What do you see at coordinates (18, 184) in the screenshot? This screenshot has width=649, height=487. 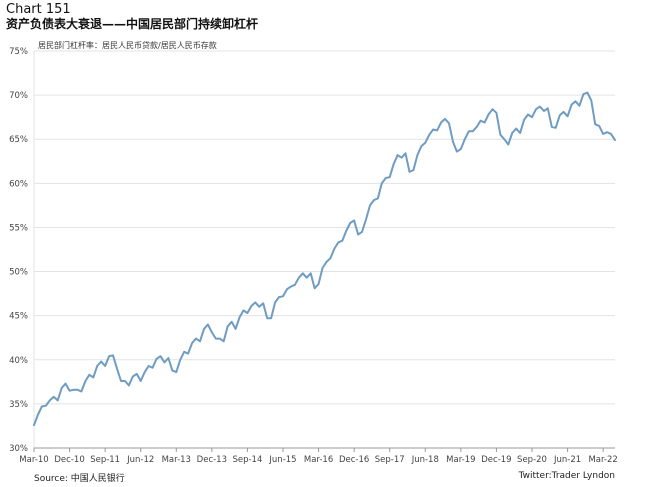 I see `y-tick-label: 60%` at bounding box center [18, 184].